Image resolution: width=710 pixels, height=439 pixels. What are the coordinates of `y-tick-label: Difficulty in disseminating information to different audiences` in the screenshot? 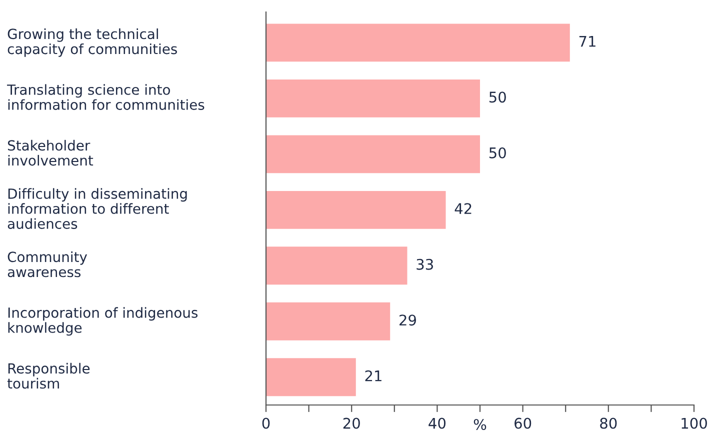 It's located at (97, 208).